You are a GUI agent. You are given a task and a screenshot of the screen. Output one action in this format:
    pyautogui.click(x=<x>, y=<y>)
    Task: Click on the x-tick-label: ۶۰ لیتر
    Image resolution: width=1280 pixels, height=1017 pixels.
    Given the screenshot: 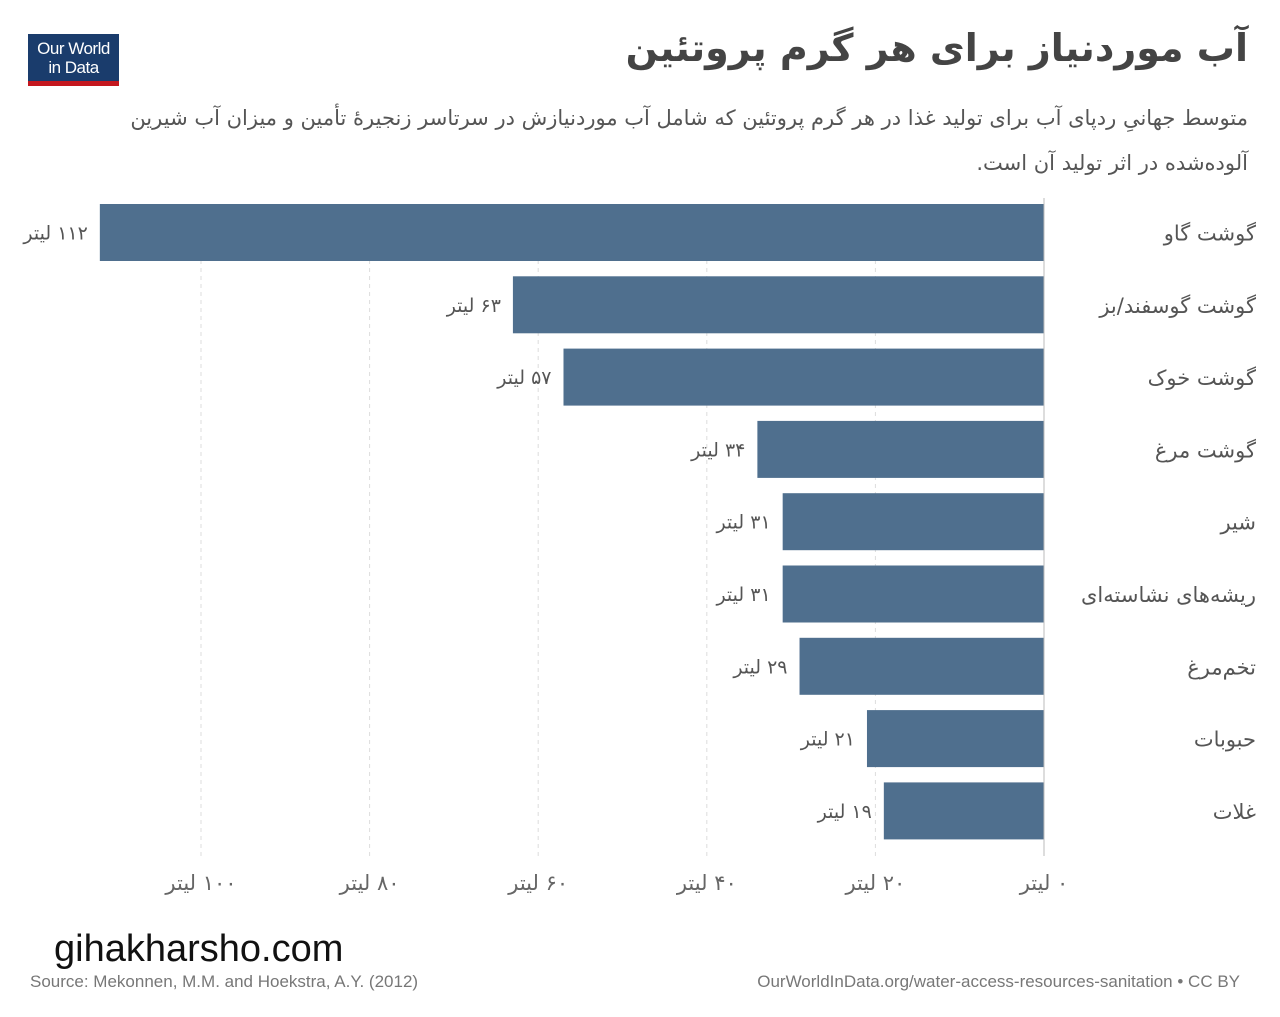 What is the action you would take?
    pyautogui.click(x=537, y=883)
    